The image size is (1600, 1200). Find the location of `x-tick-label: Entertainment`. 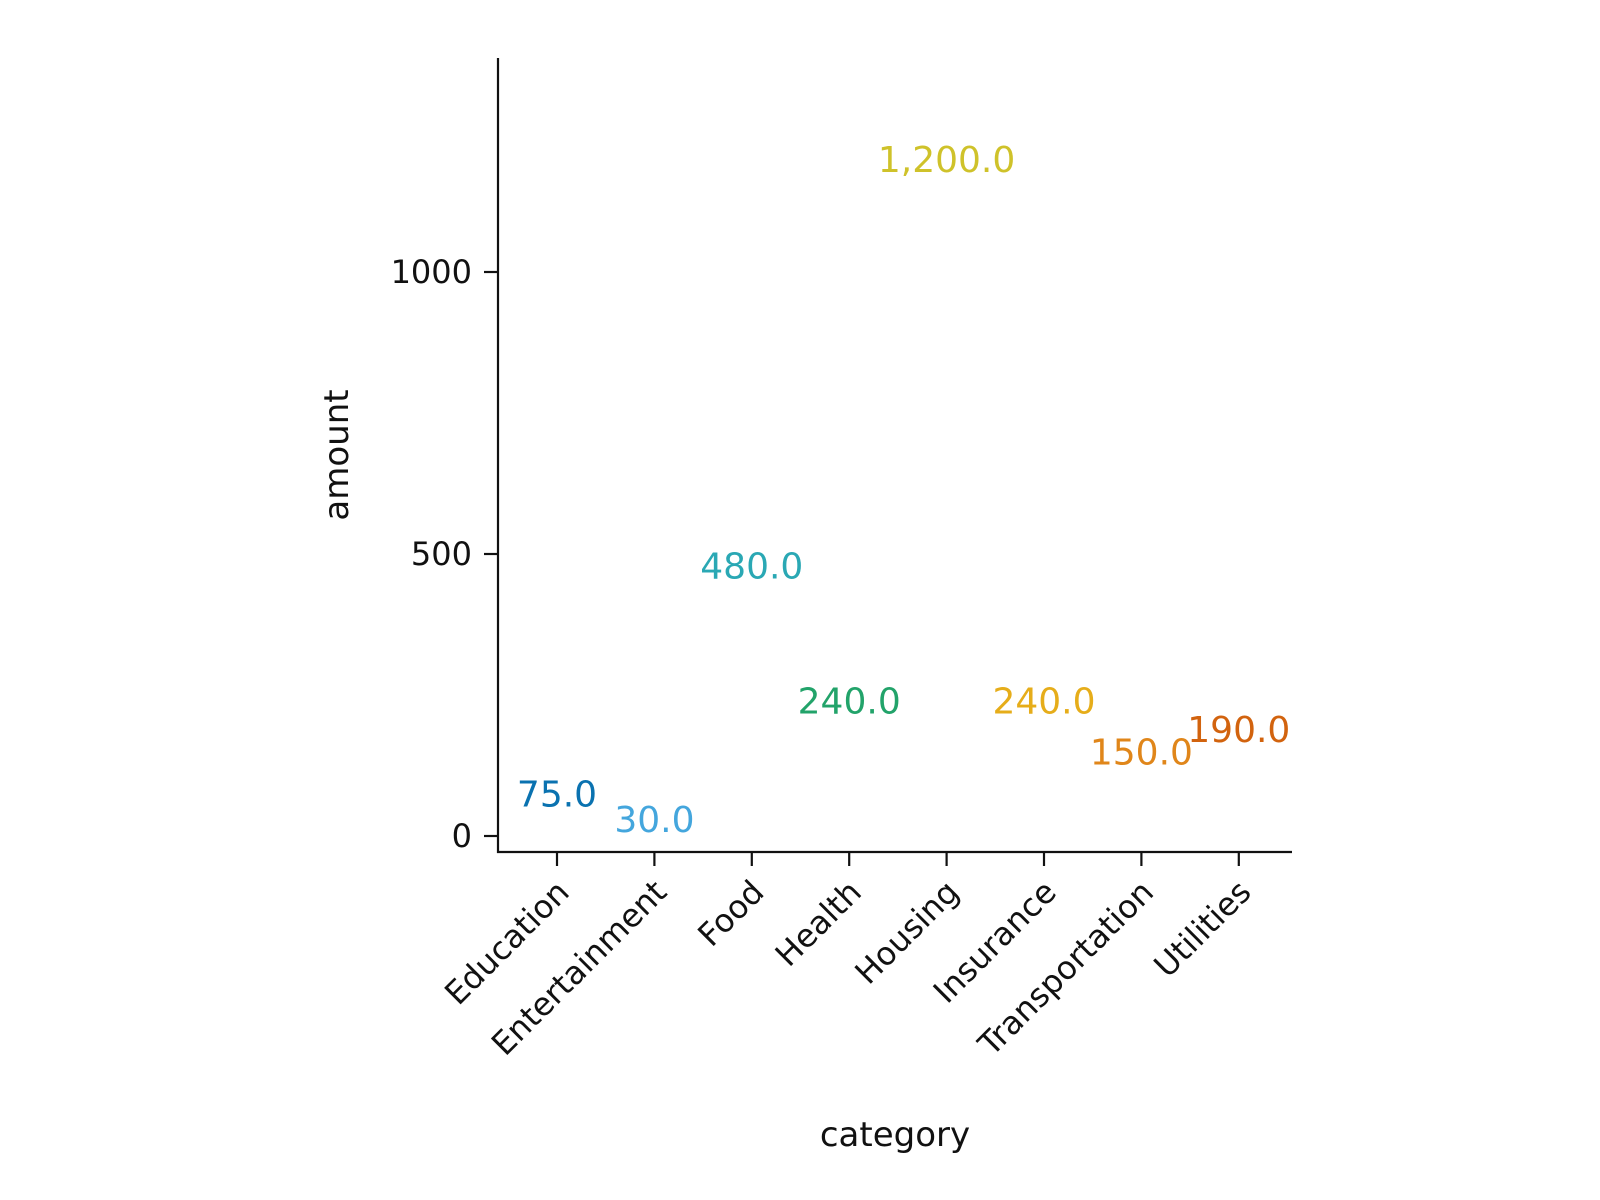

x-tick-label: Entertainment is located at coordinates (579, 968).